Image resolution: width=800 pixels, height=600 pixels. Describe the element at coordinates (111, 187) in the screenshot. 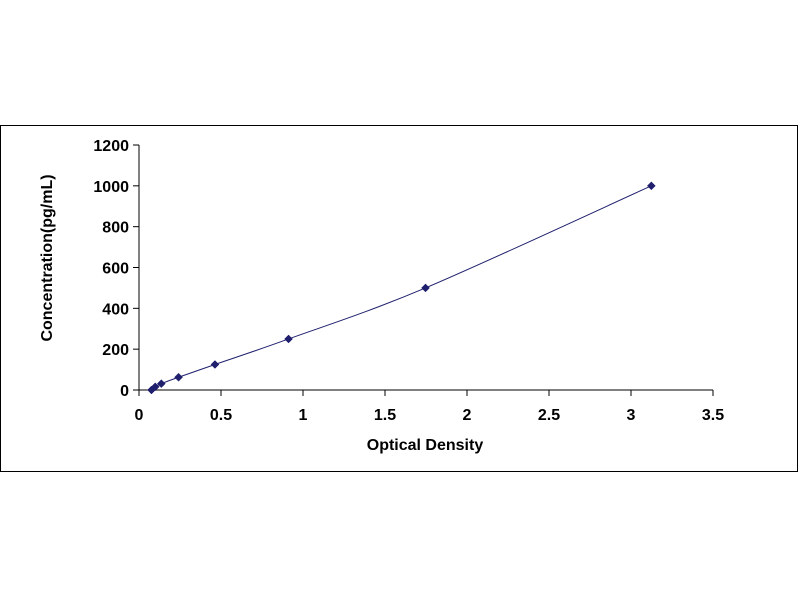

I see `y-tick-label: 1000` at that location.